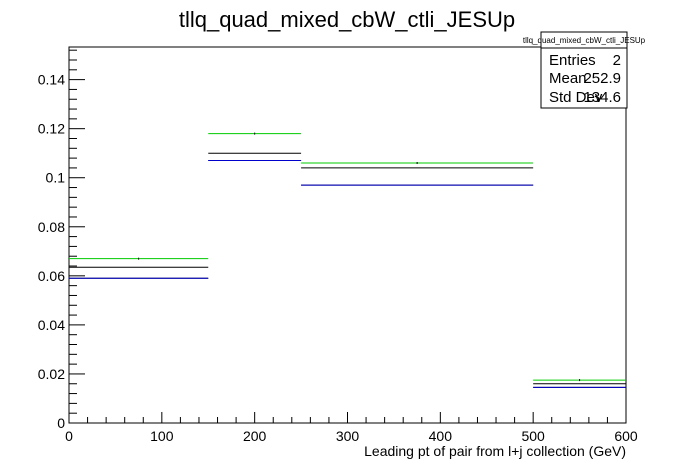  Describe the element at coordinates (602, 78) in the screenshot. I see `stats-mean-value: 252.9` at that location.